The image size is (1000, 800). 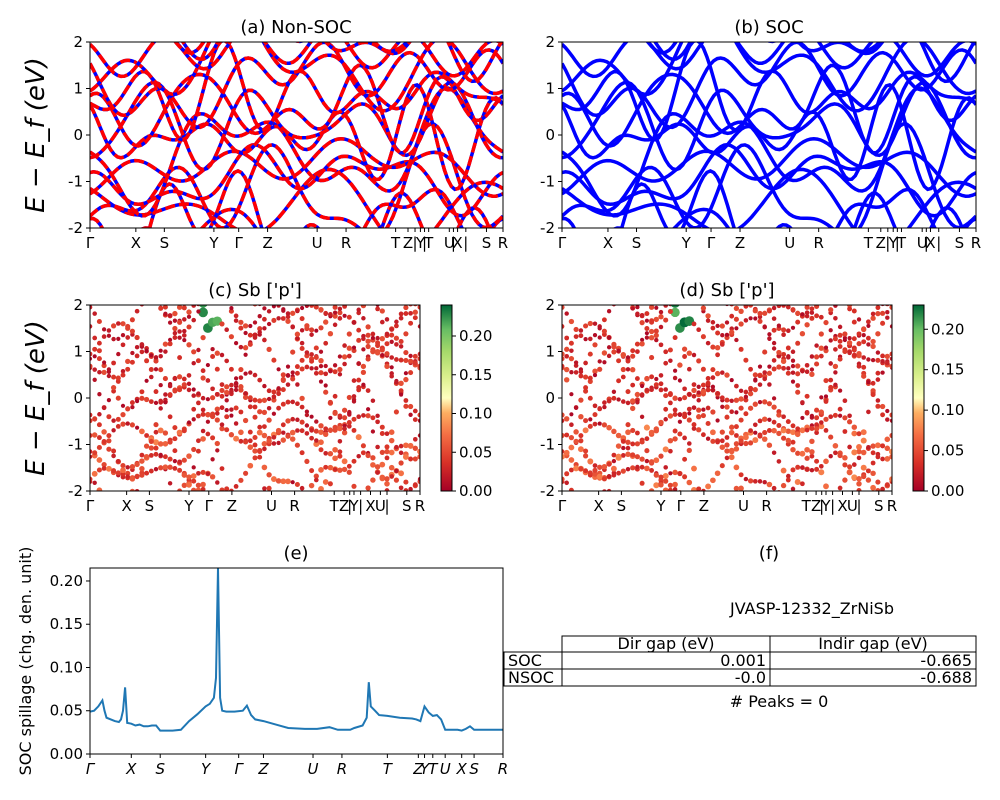 What do you see at coordinates (239, 243) in the screenshot?
I see `xtick-label: Γ` at bounding box center [239, 243].